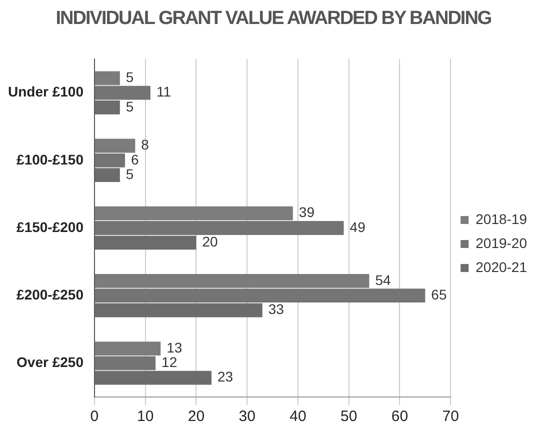 This screenshot has height=439, width=547. I want to click on data-label: 12, so click(170, 362).